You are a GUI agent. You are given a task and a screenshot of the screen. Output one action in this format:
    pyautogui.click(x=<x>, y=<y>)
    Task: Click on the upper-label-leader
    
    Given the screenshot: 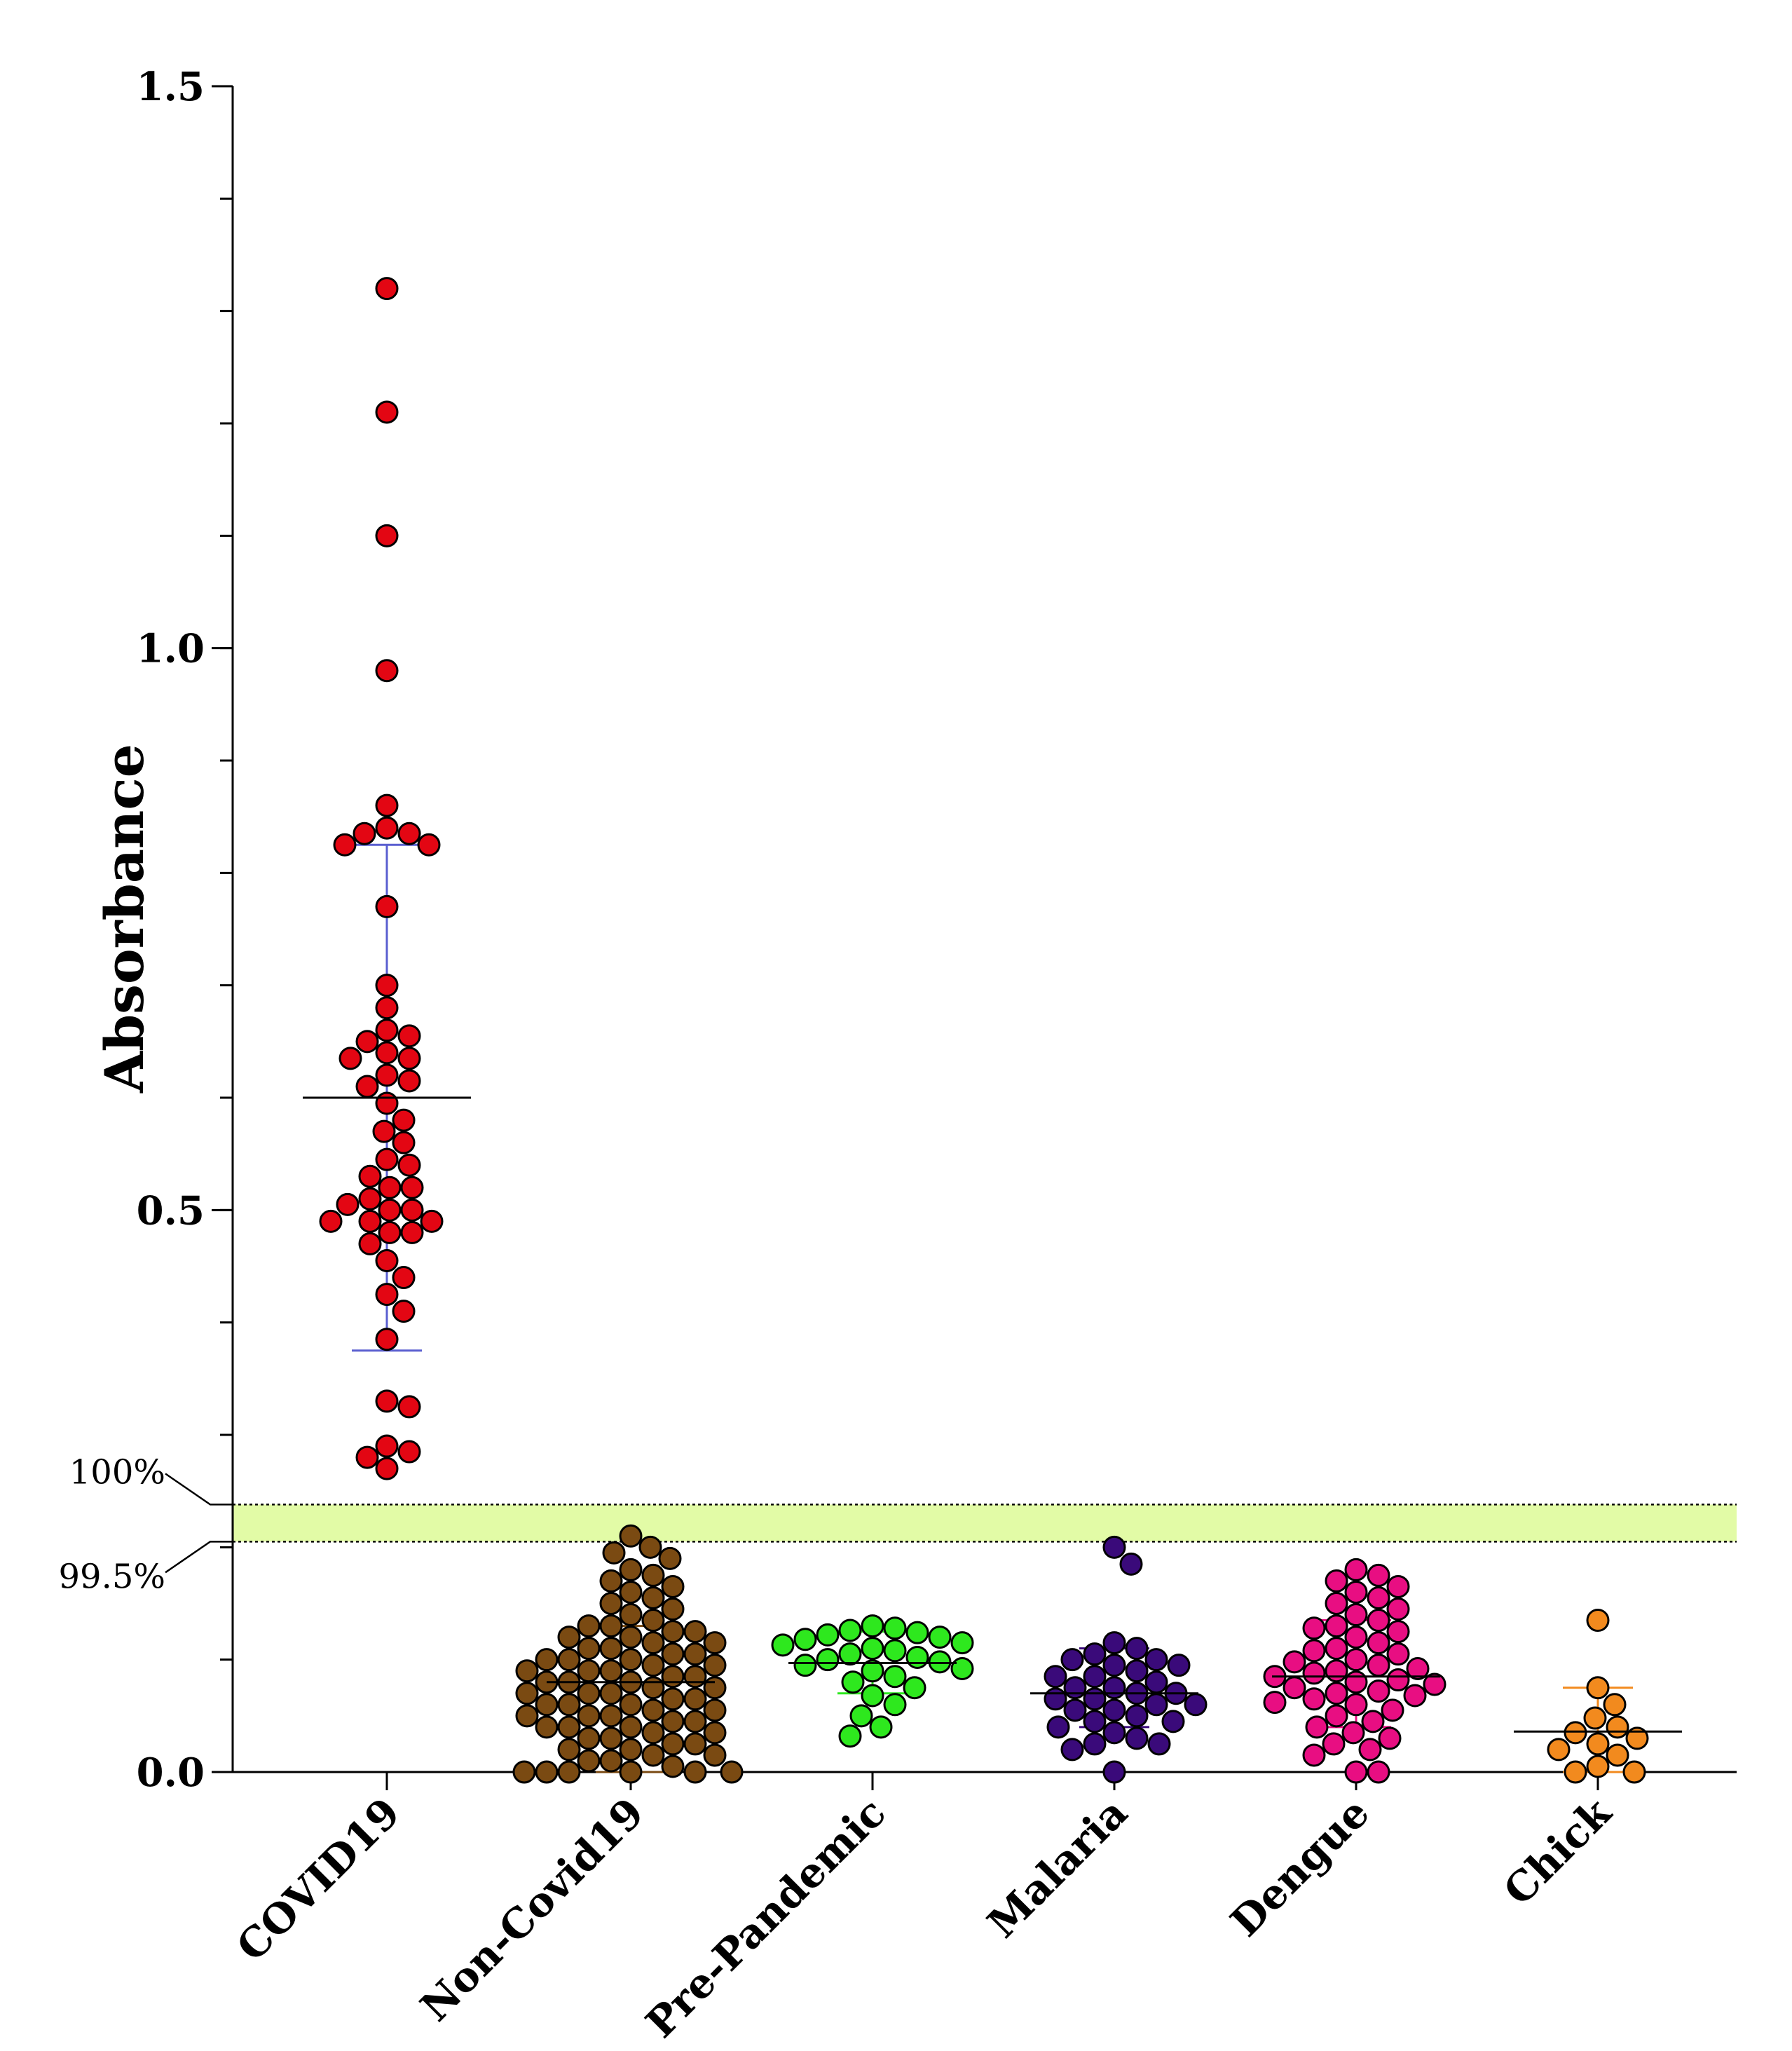 What is the action you would take?
    pyautogui.click(x=199, y=1489)
    